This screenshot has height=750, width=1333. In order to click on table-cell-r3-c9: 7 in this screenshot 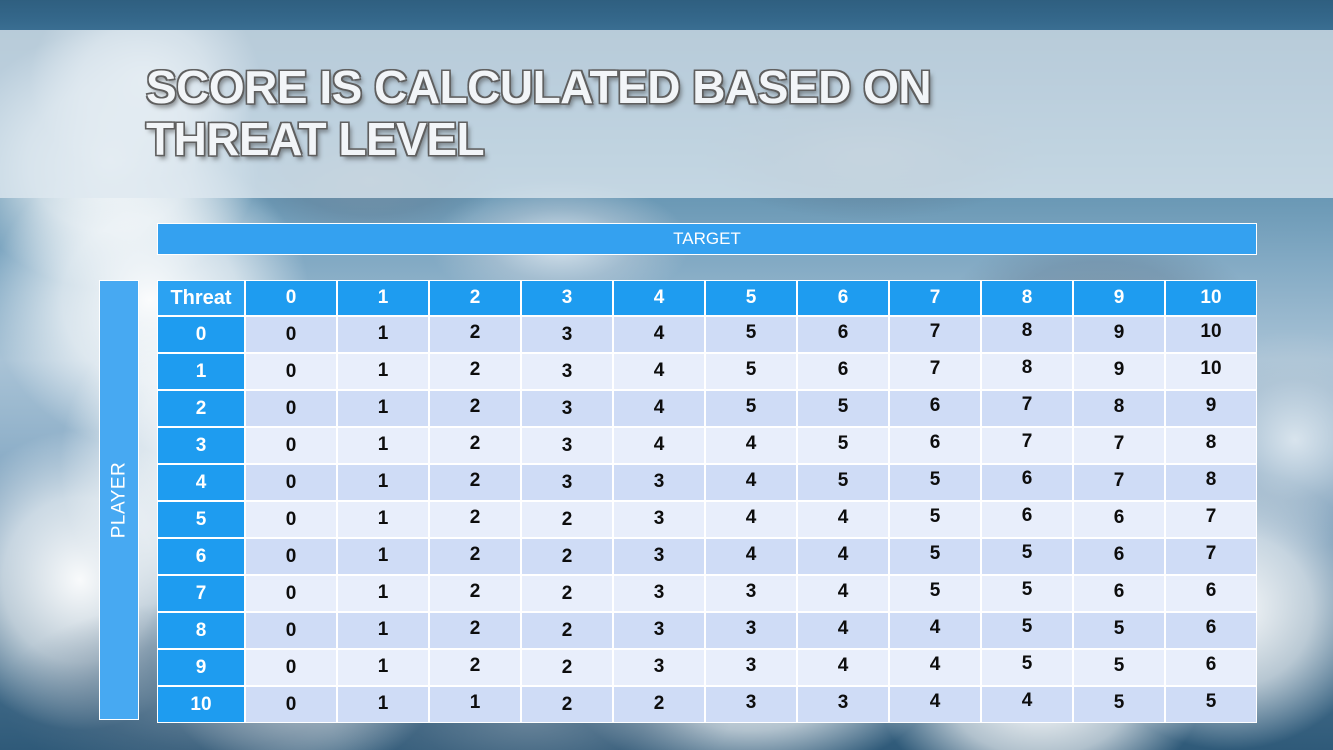, I will do `click(1119, 445)`.